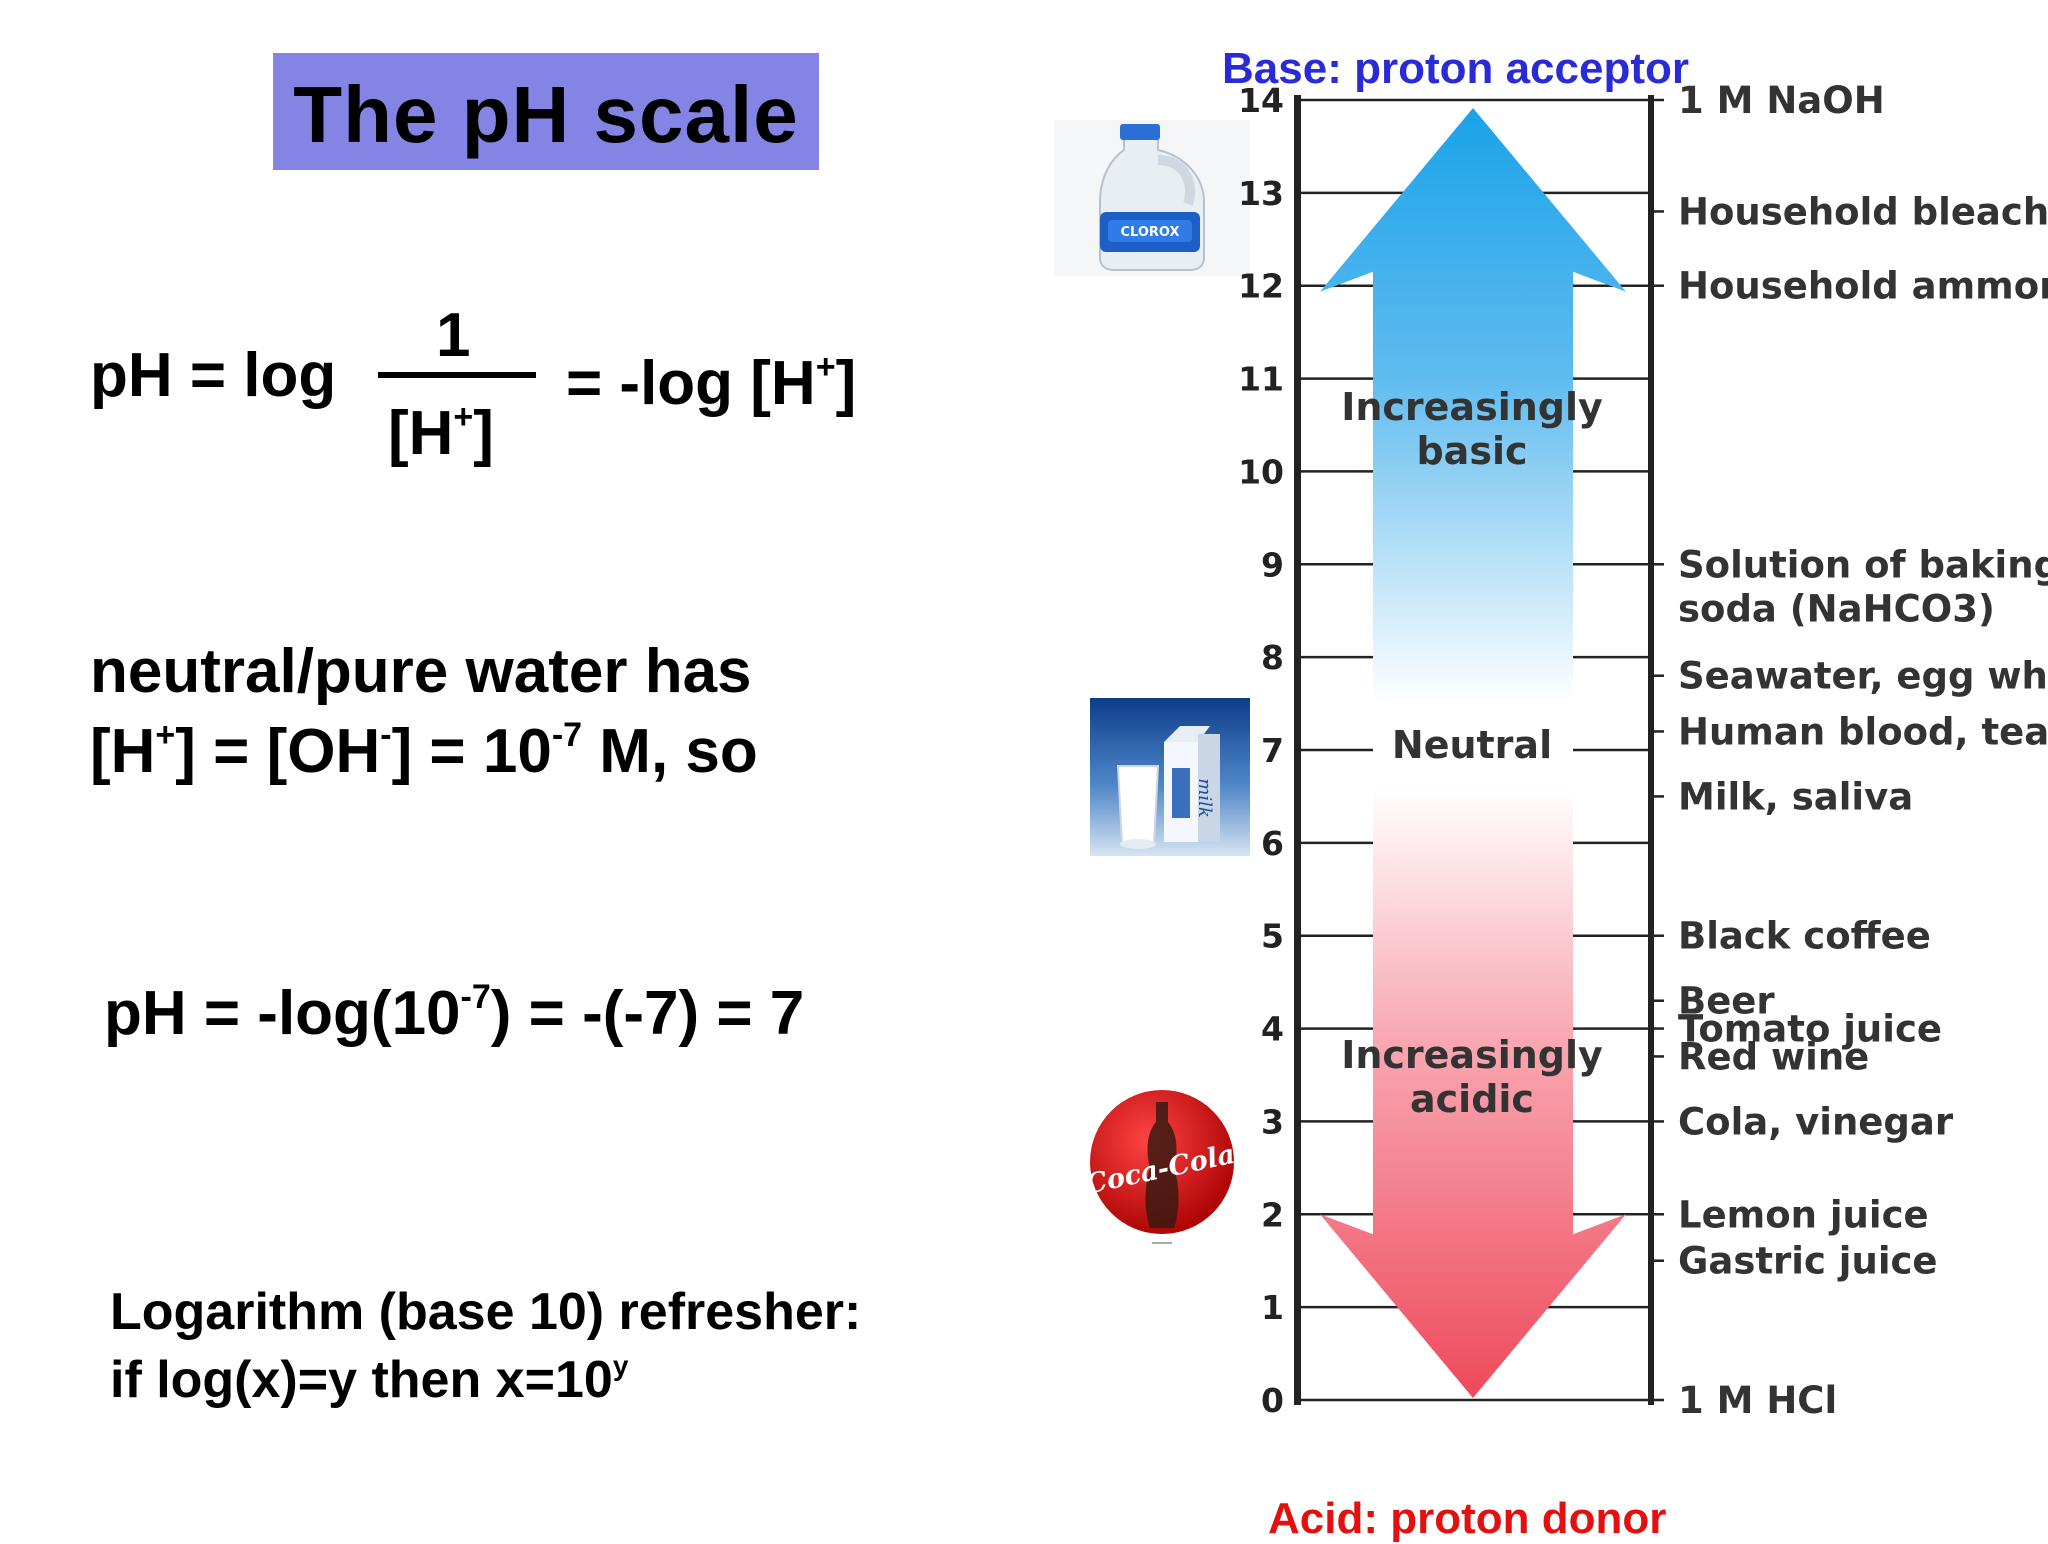 The image size is (2048, 1544). Describe the element at coordinates (1467, 1518) in the screenshot. I see `acid-caption: Acid: proton donor` at that location.